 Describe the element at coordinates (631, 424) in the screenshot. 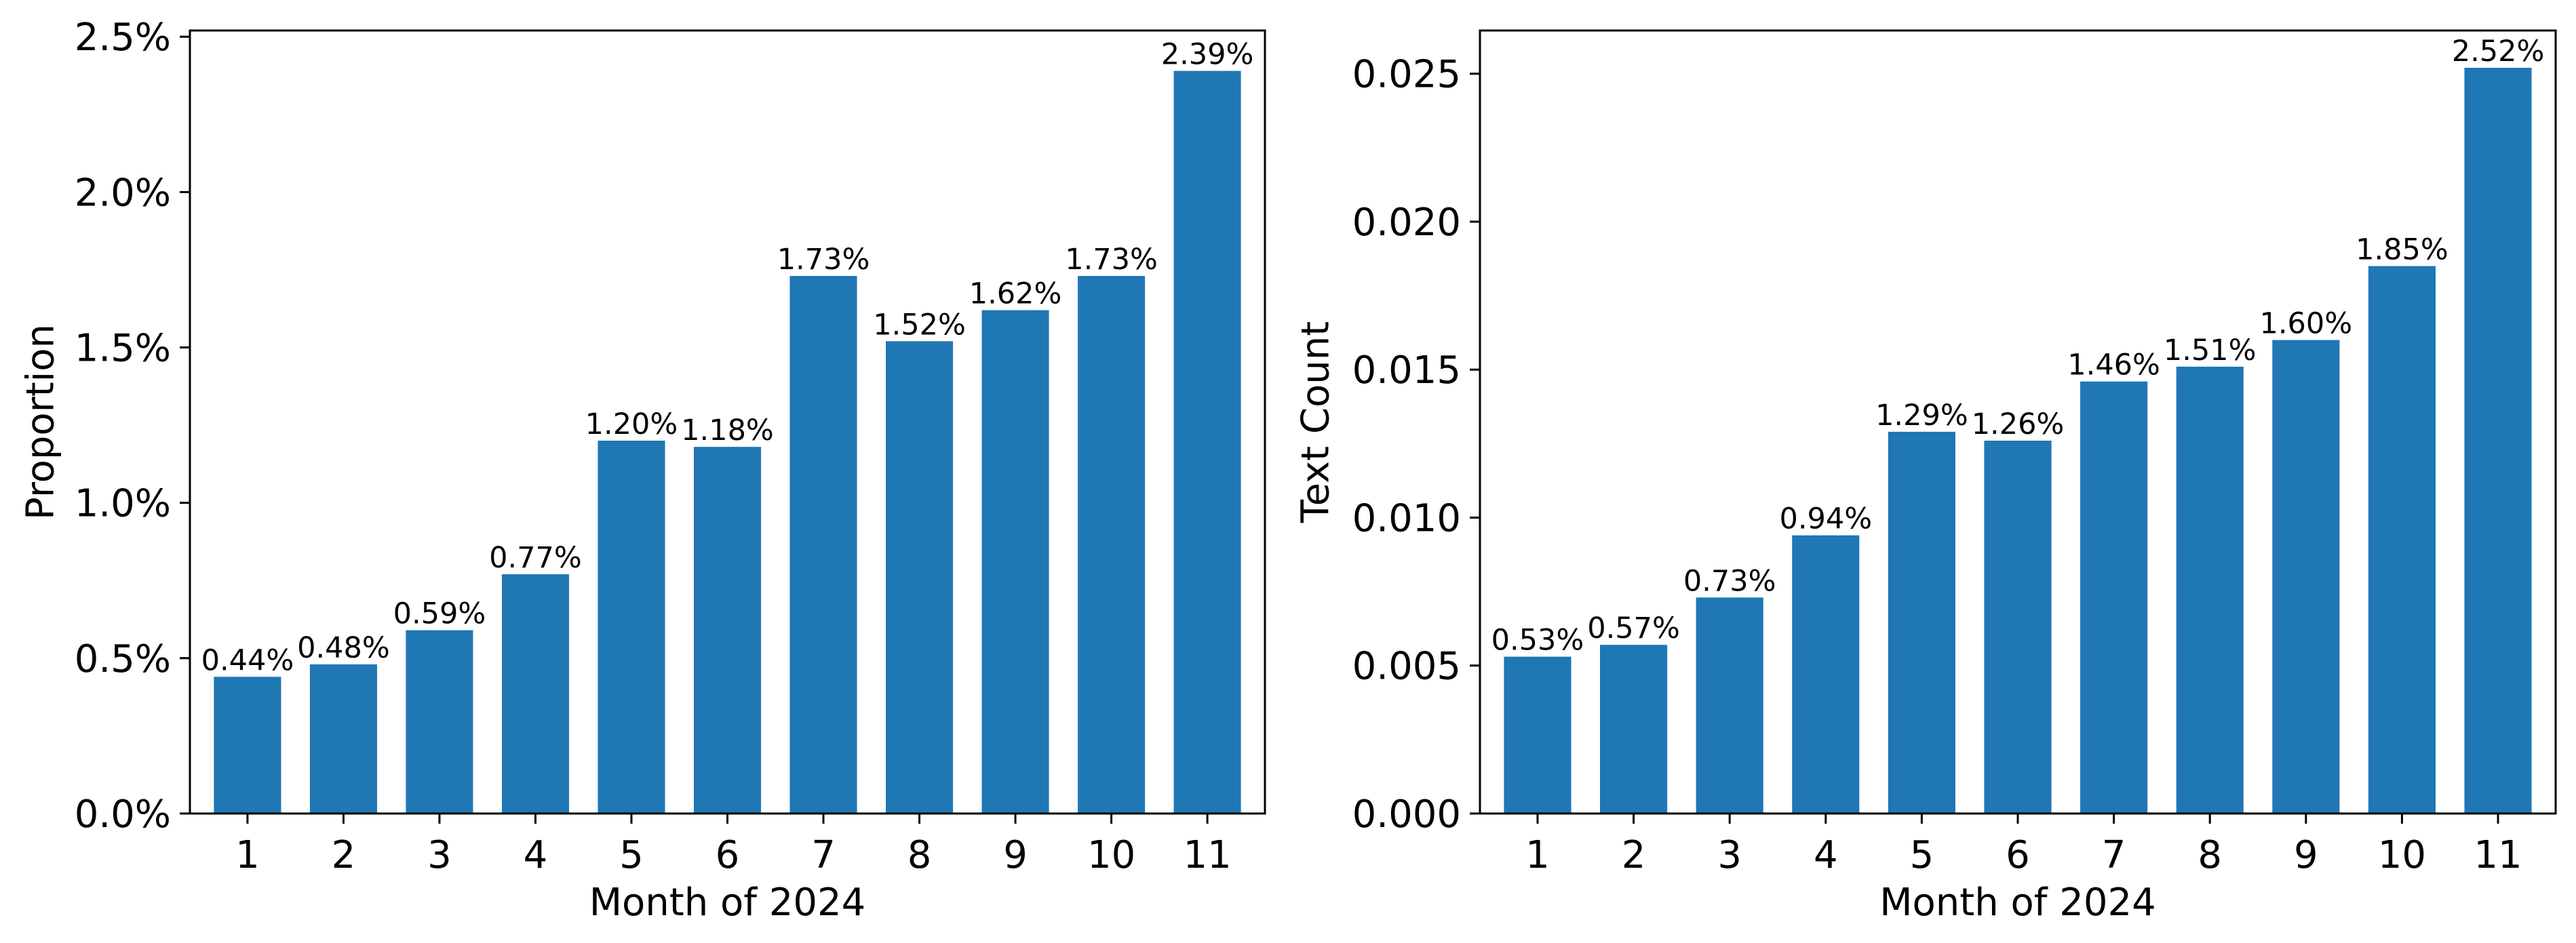

I see `chart-1-data-label-5: 1.20%` at that location.